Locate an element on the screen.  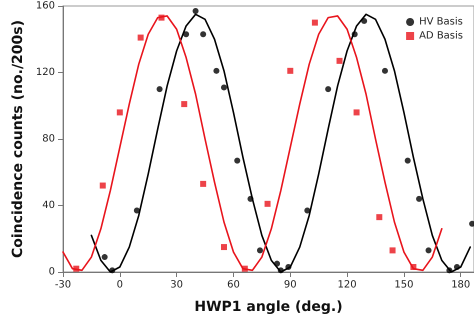
y-tick-label: 160 is located at coordinates (45, 6).